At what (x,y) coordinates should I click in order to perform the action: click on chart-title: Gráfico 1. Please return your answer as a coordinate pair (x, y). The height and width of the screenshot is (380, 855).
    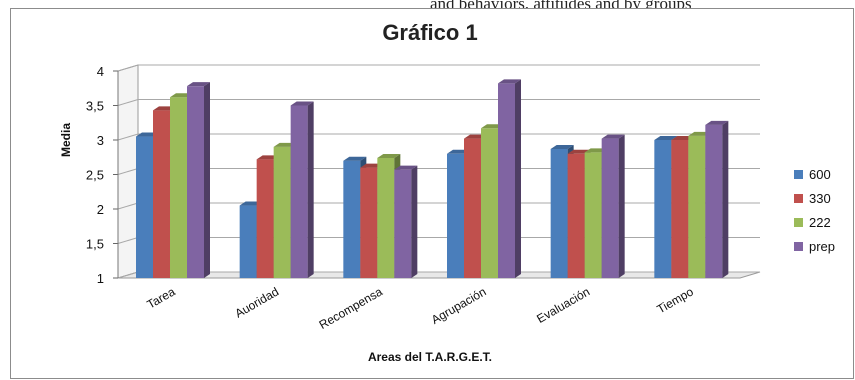
    Looking at the image, I should click on (429, 32).